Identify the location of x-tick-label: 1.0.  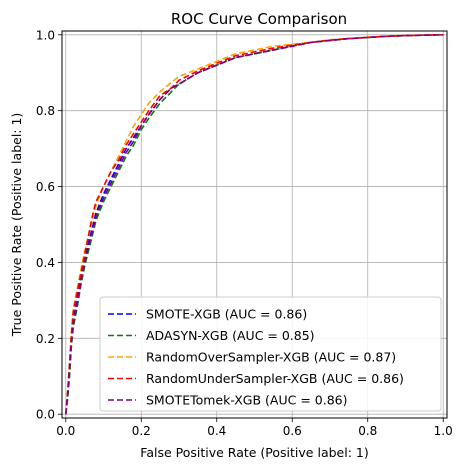
(443, 431).